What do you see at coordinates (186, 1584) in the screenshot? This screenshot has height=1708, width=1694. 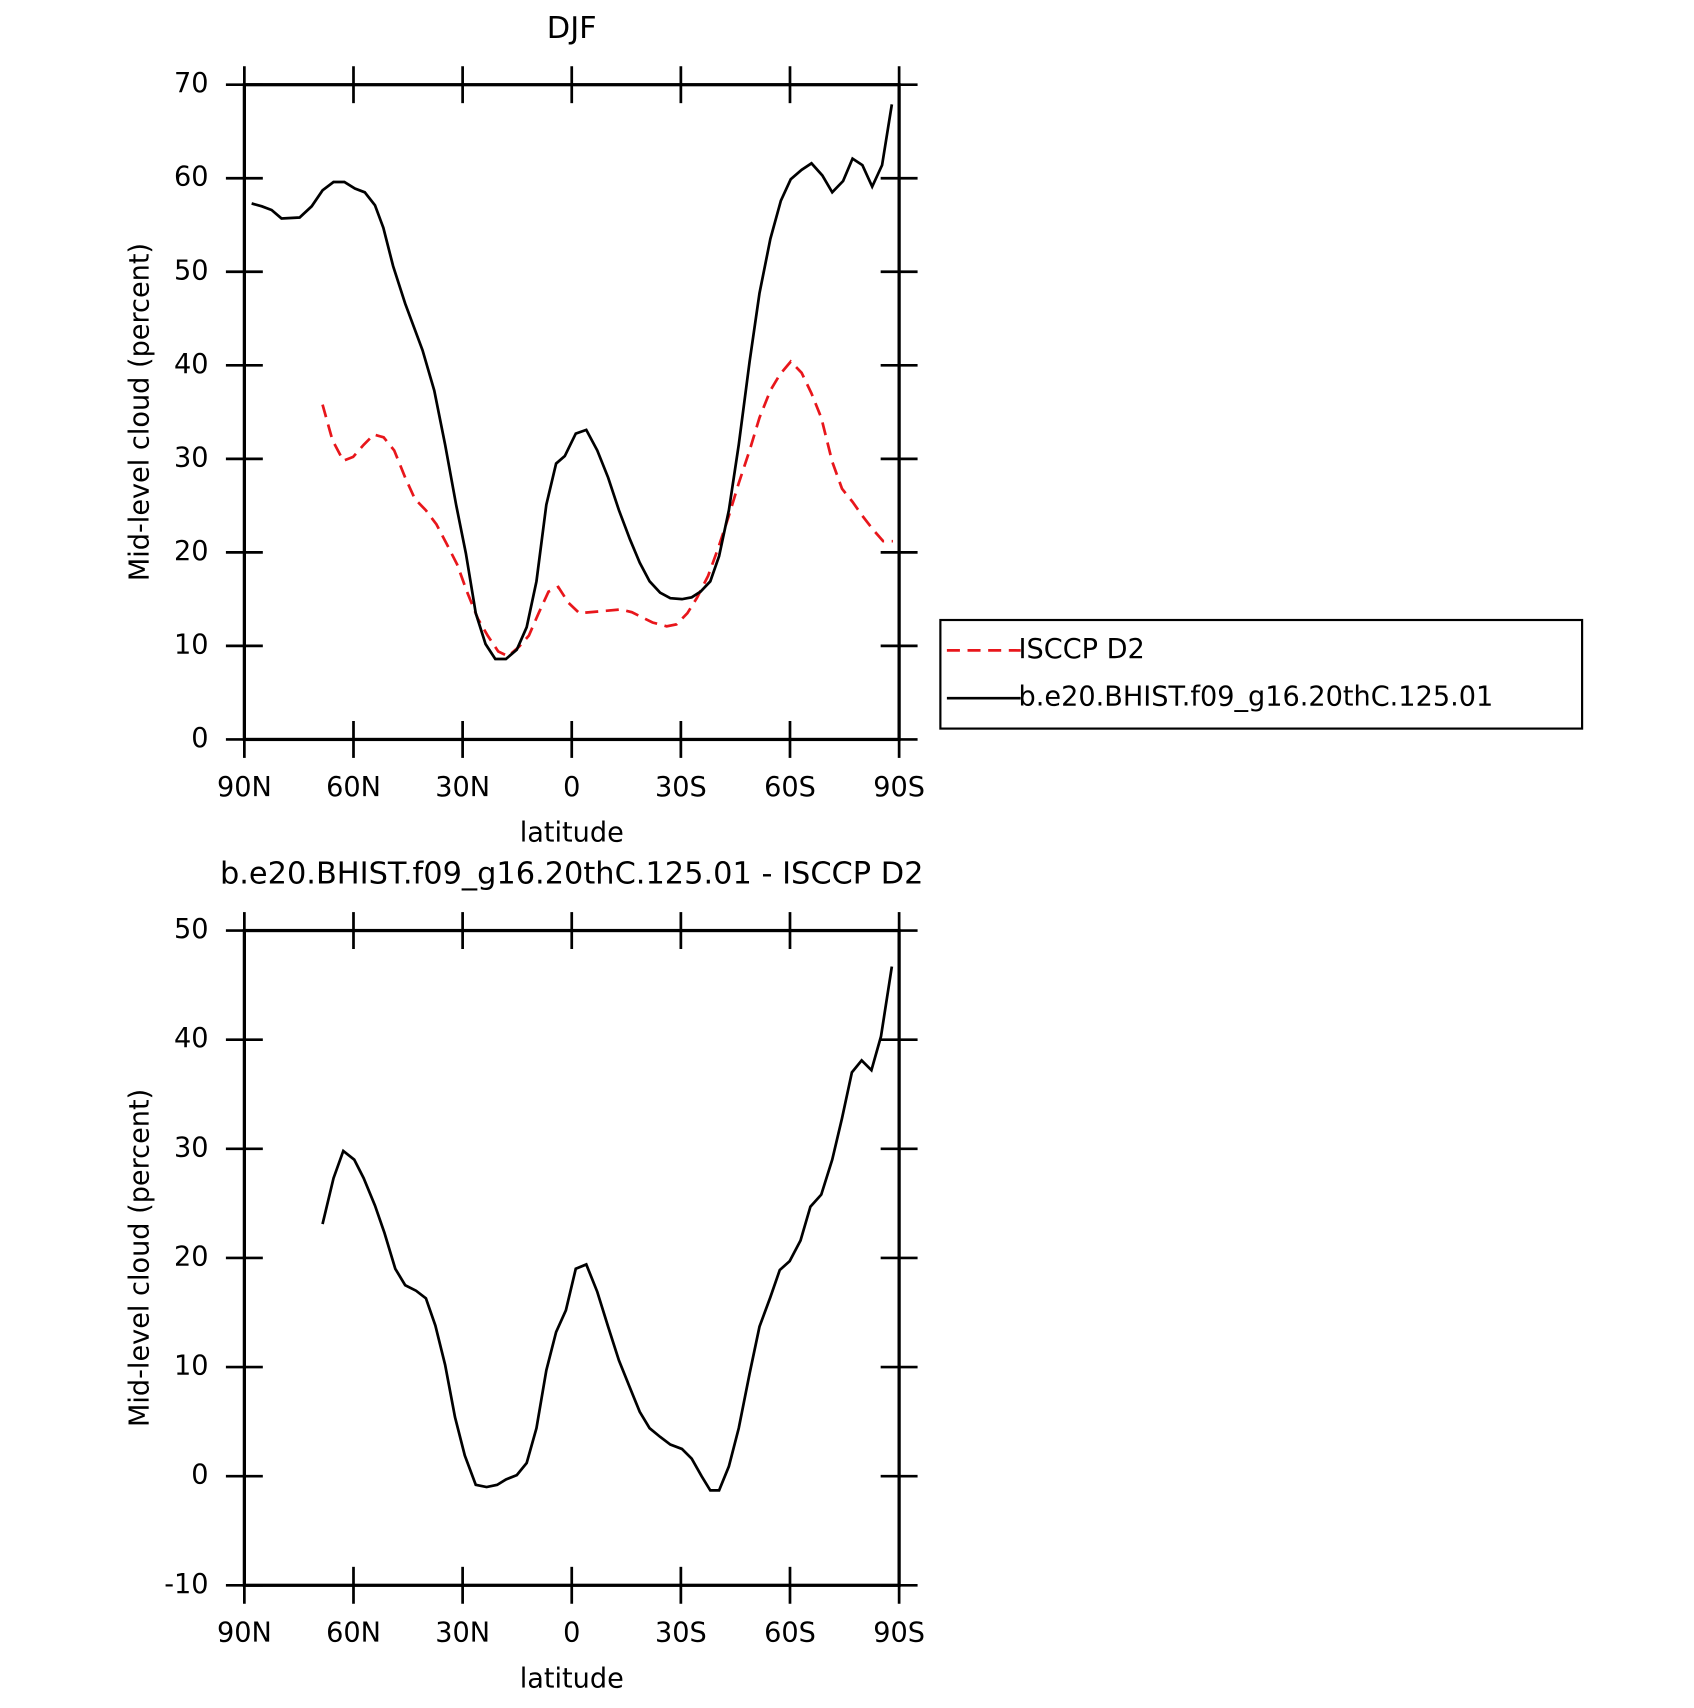 I see `y-tick-label: -10` at bounding box center [186, 1584].